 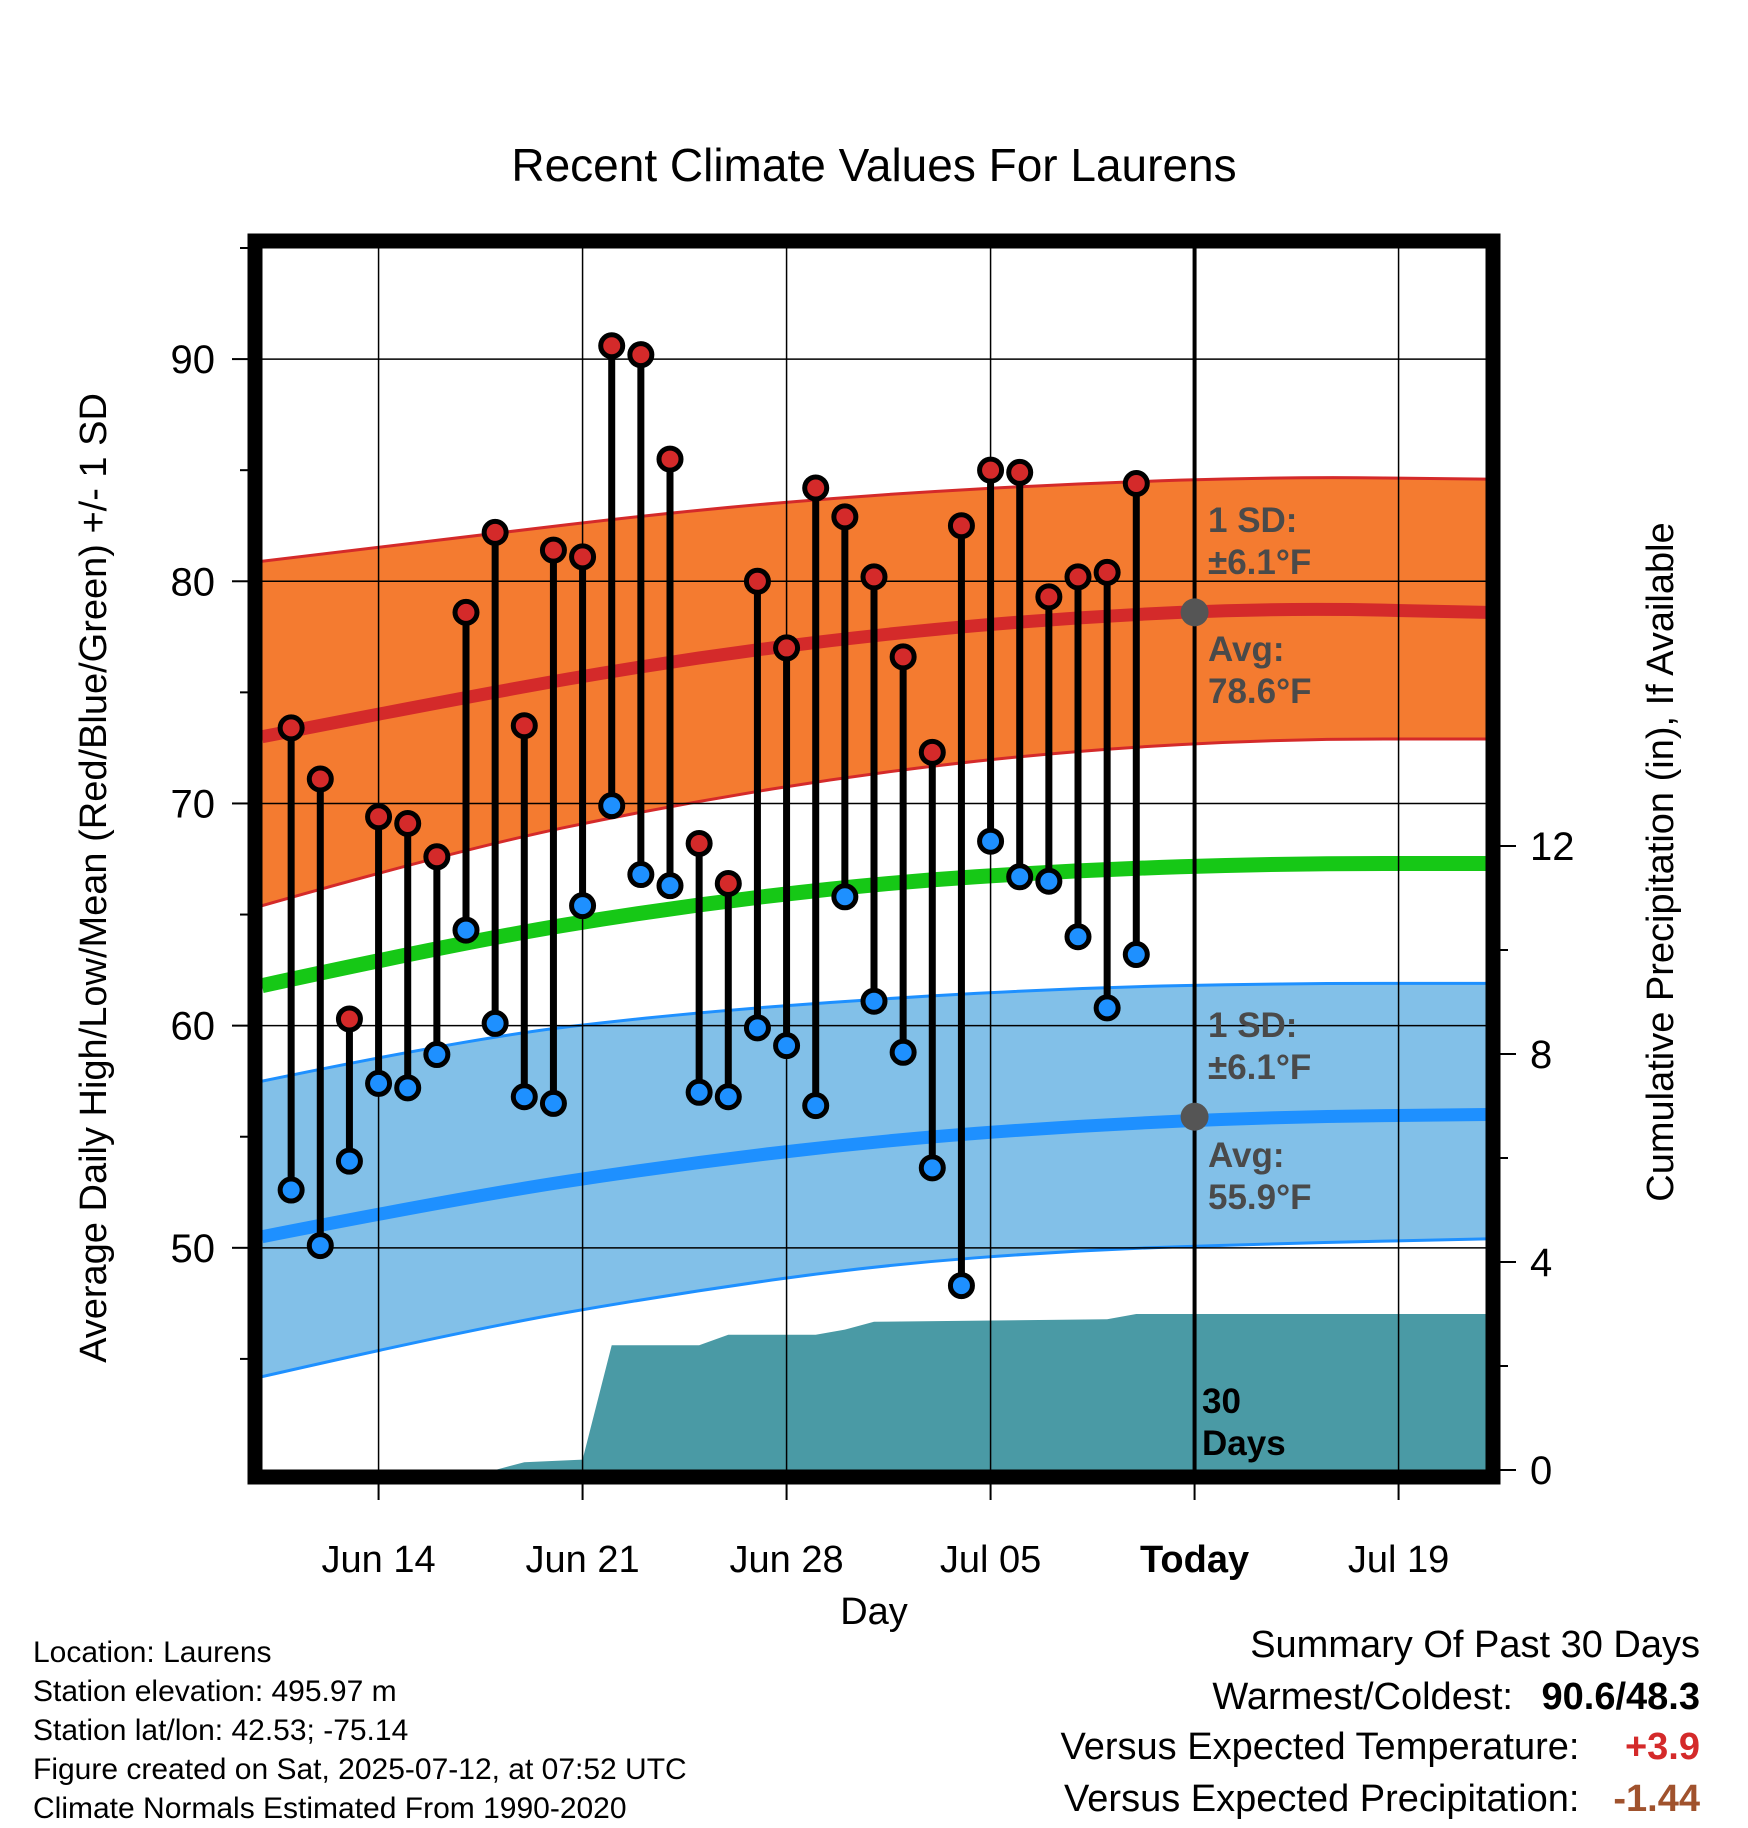 What do you see at coordinates (193, 582) in the screenshot?
I see `y-left-tick-label: 80` at bounding box center [193, 582].